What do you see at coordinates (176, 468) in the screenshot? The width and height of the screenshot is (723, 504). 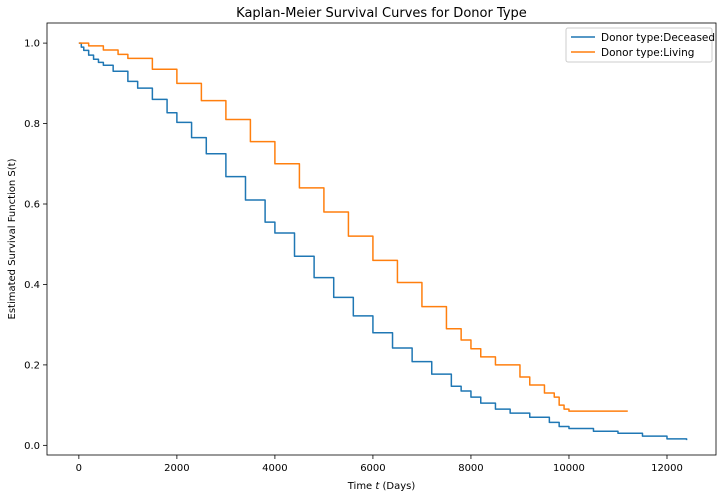 I see `x-tick-label: 2000` at bounding box center [176, 468].